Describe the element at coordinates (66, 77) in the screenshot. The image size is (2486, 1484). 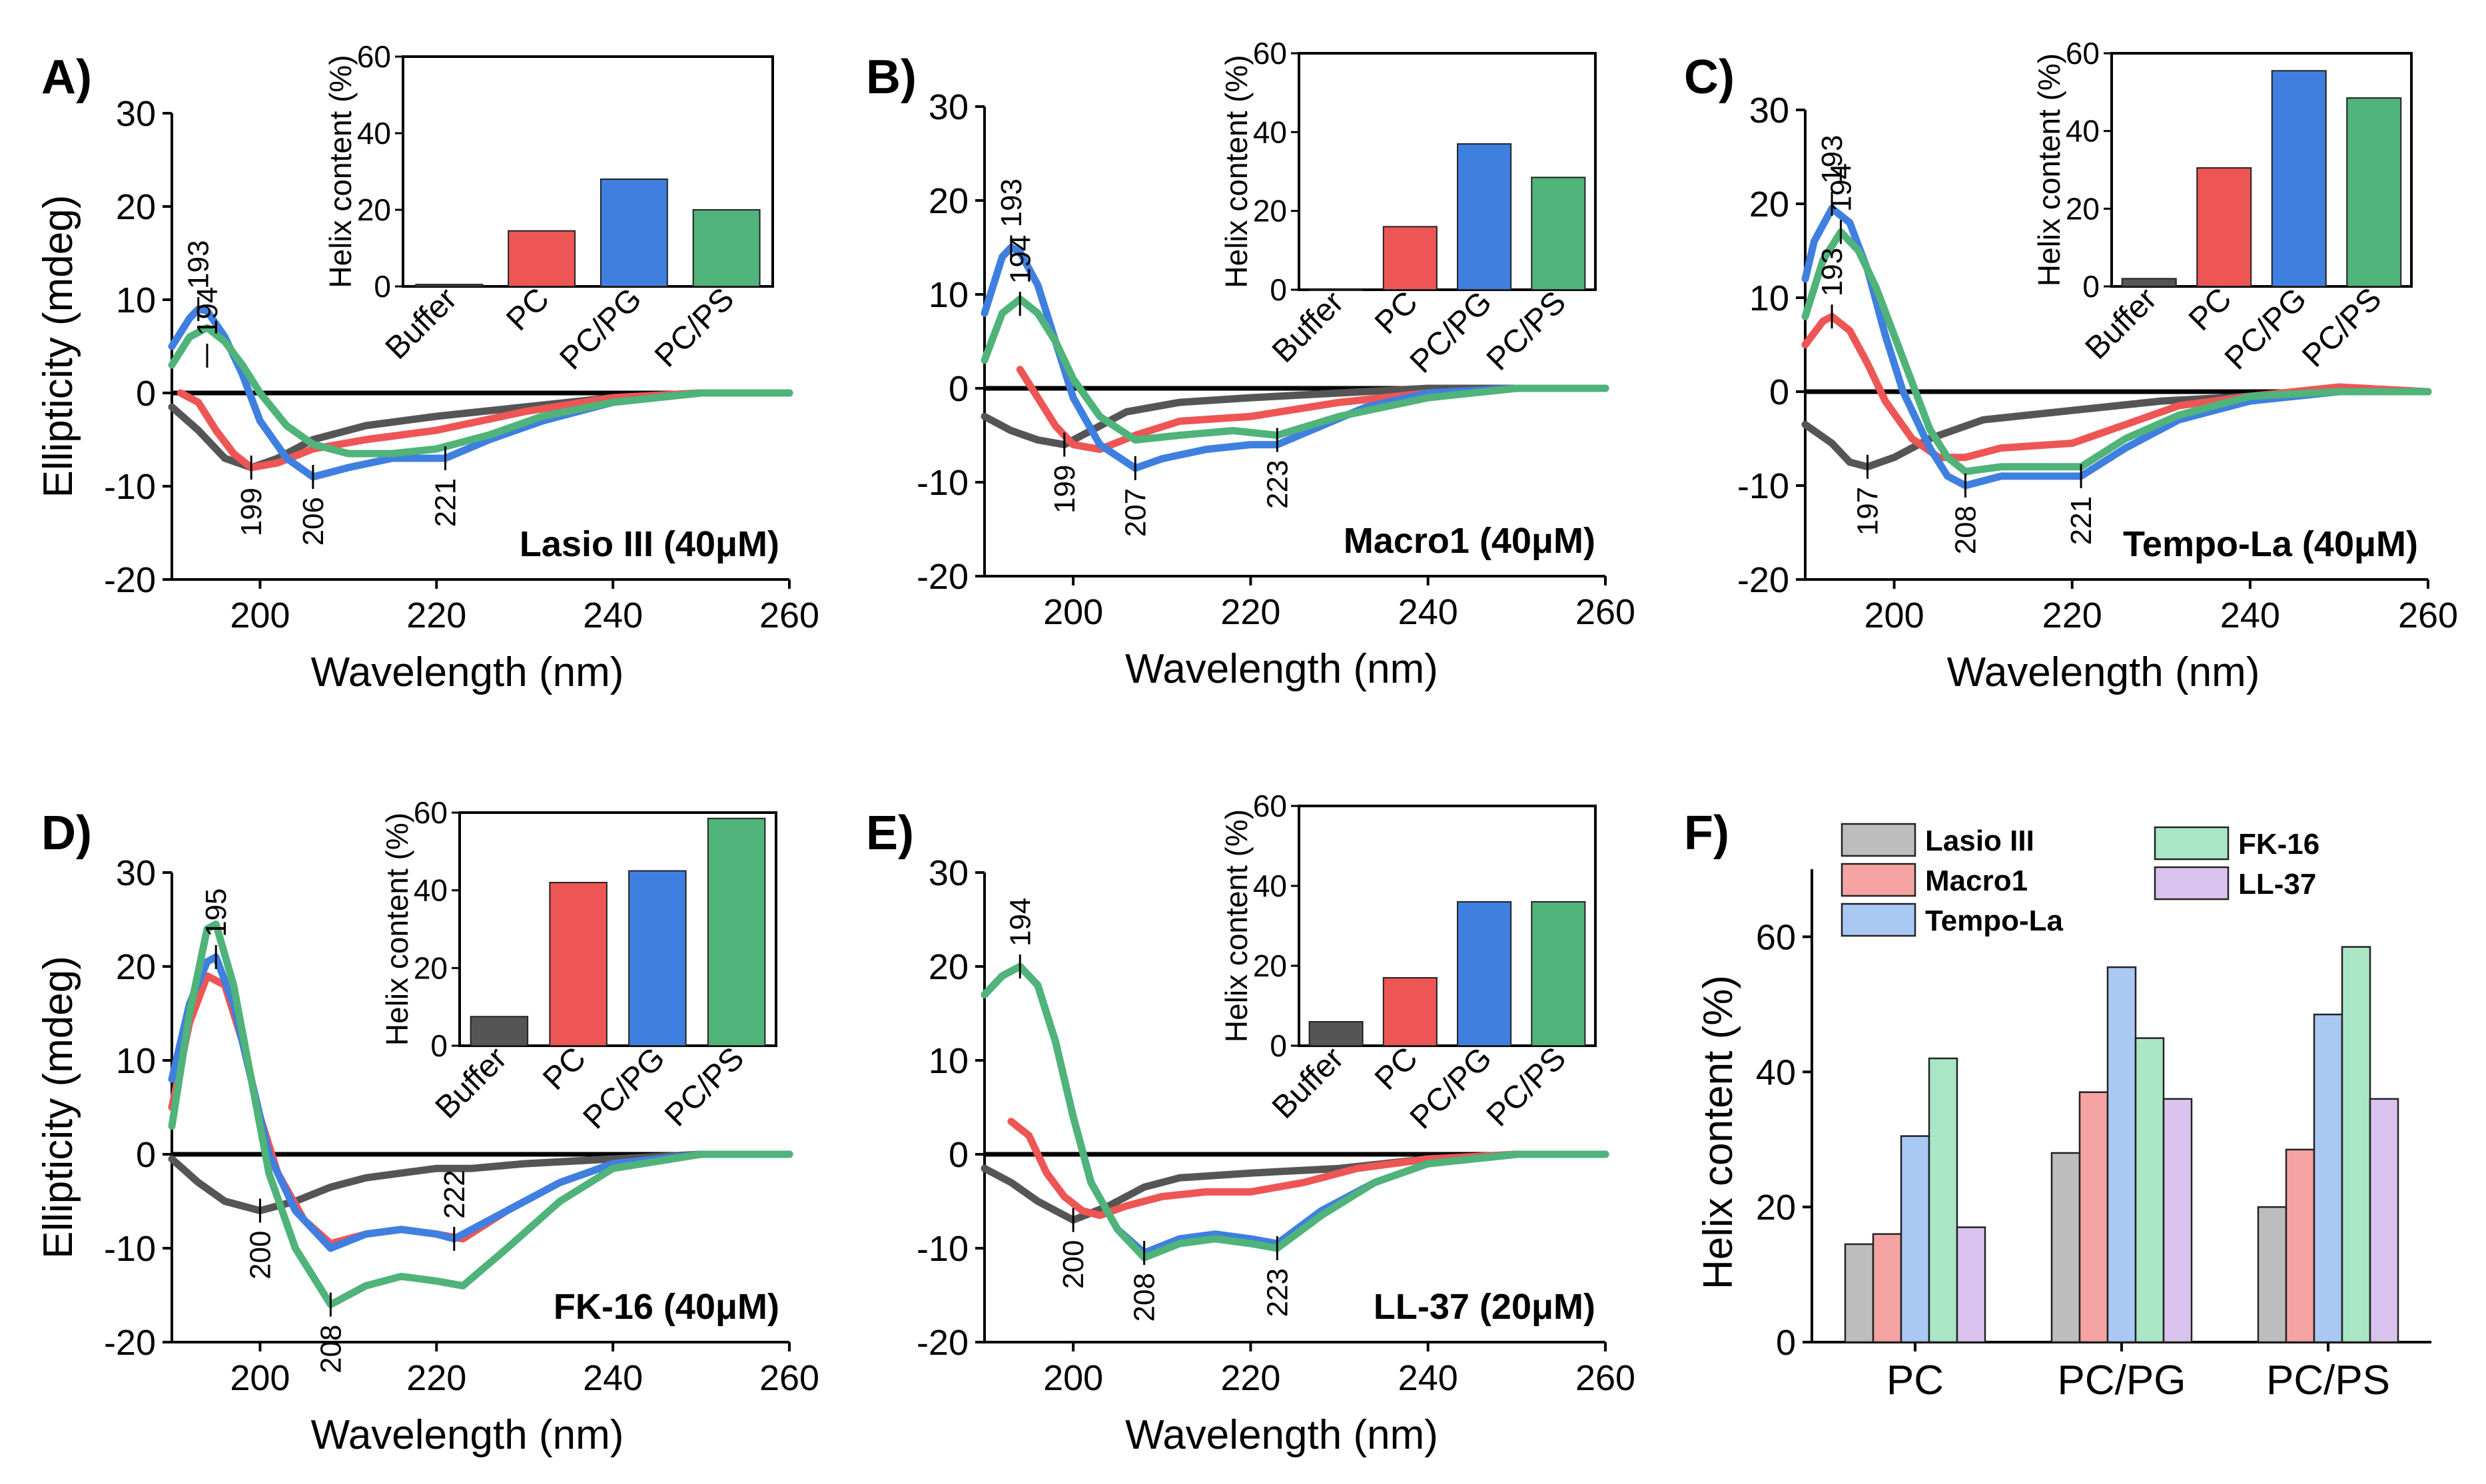
I see `panel-label: A)` at that location.